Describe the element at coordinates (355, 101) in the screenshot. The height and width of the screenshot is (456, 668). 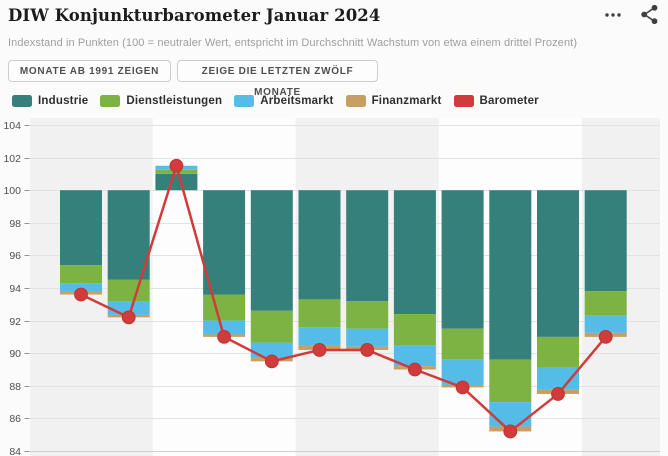
I see `legend-swatch-finanzmarkt` at that location.